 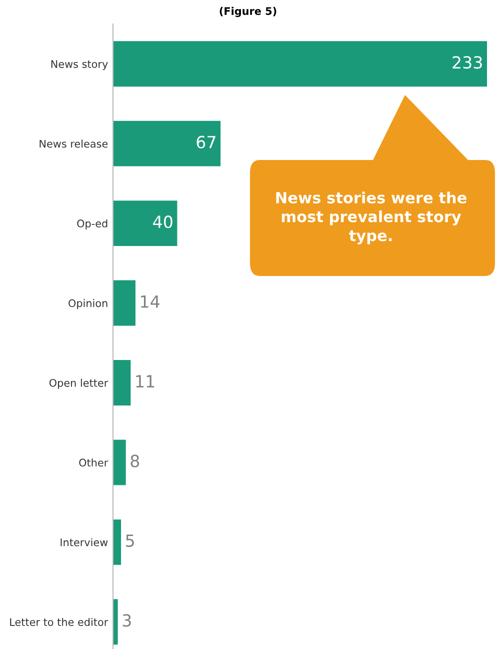 What do you see at coordinates (145, 381) in the screenshot?
I see `data-label: 11` at bounding box center [145, 381].